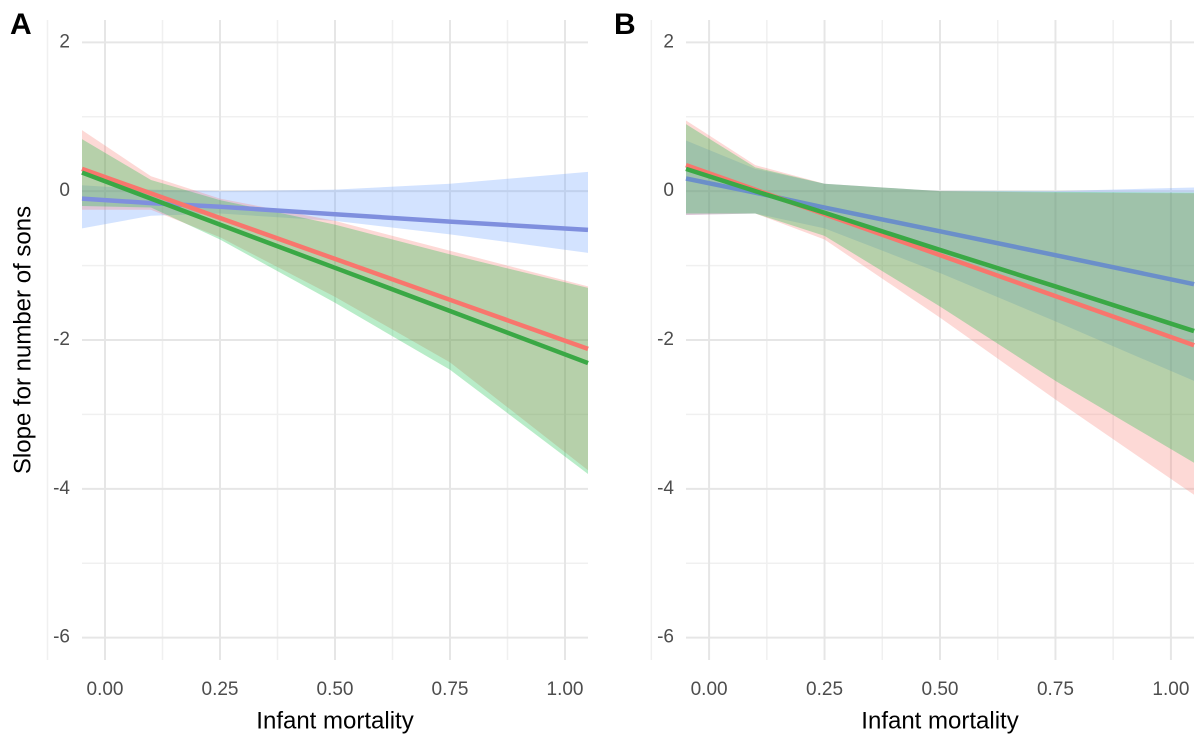 The height and width of the screenshot is (742, 1202). I want to click on y-axis-label: Slope for number of sons, so click(22, 340).